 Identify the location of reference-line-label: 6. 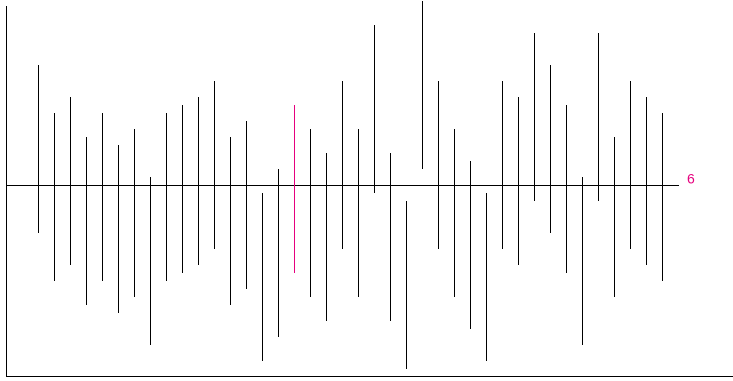
(691, 179).